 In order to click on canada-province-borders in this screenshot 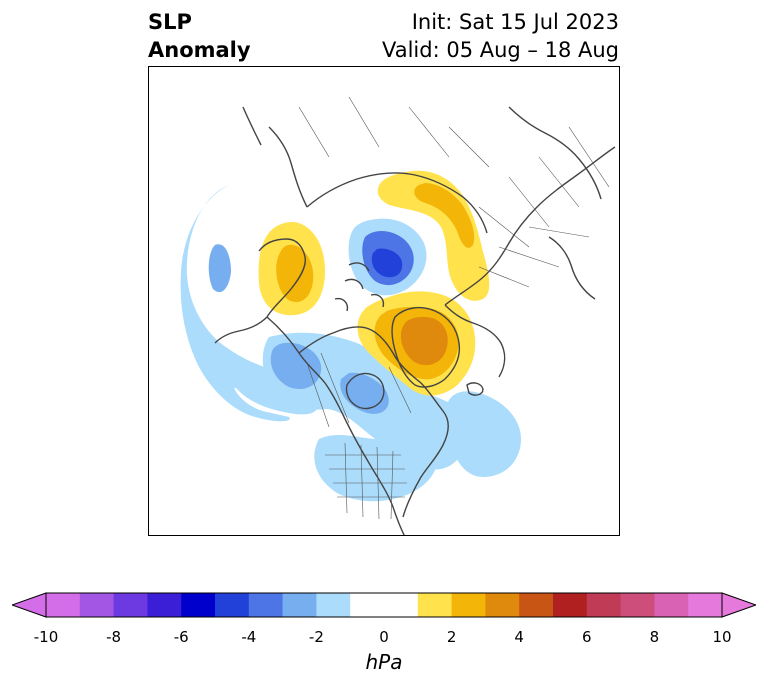, I will do `click(359, 390)`.